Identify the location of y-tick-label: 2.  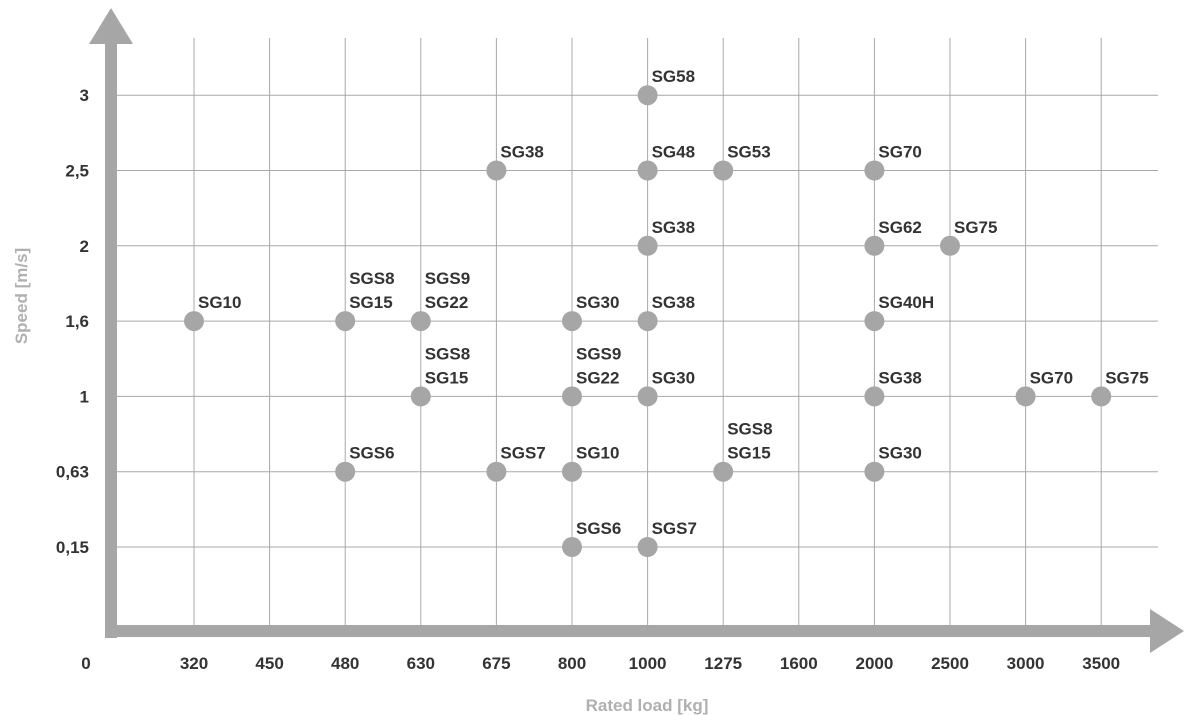
(84, 246).